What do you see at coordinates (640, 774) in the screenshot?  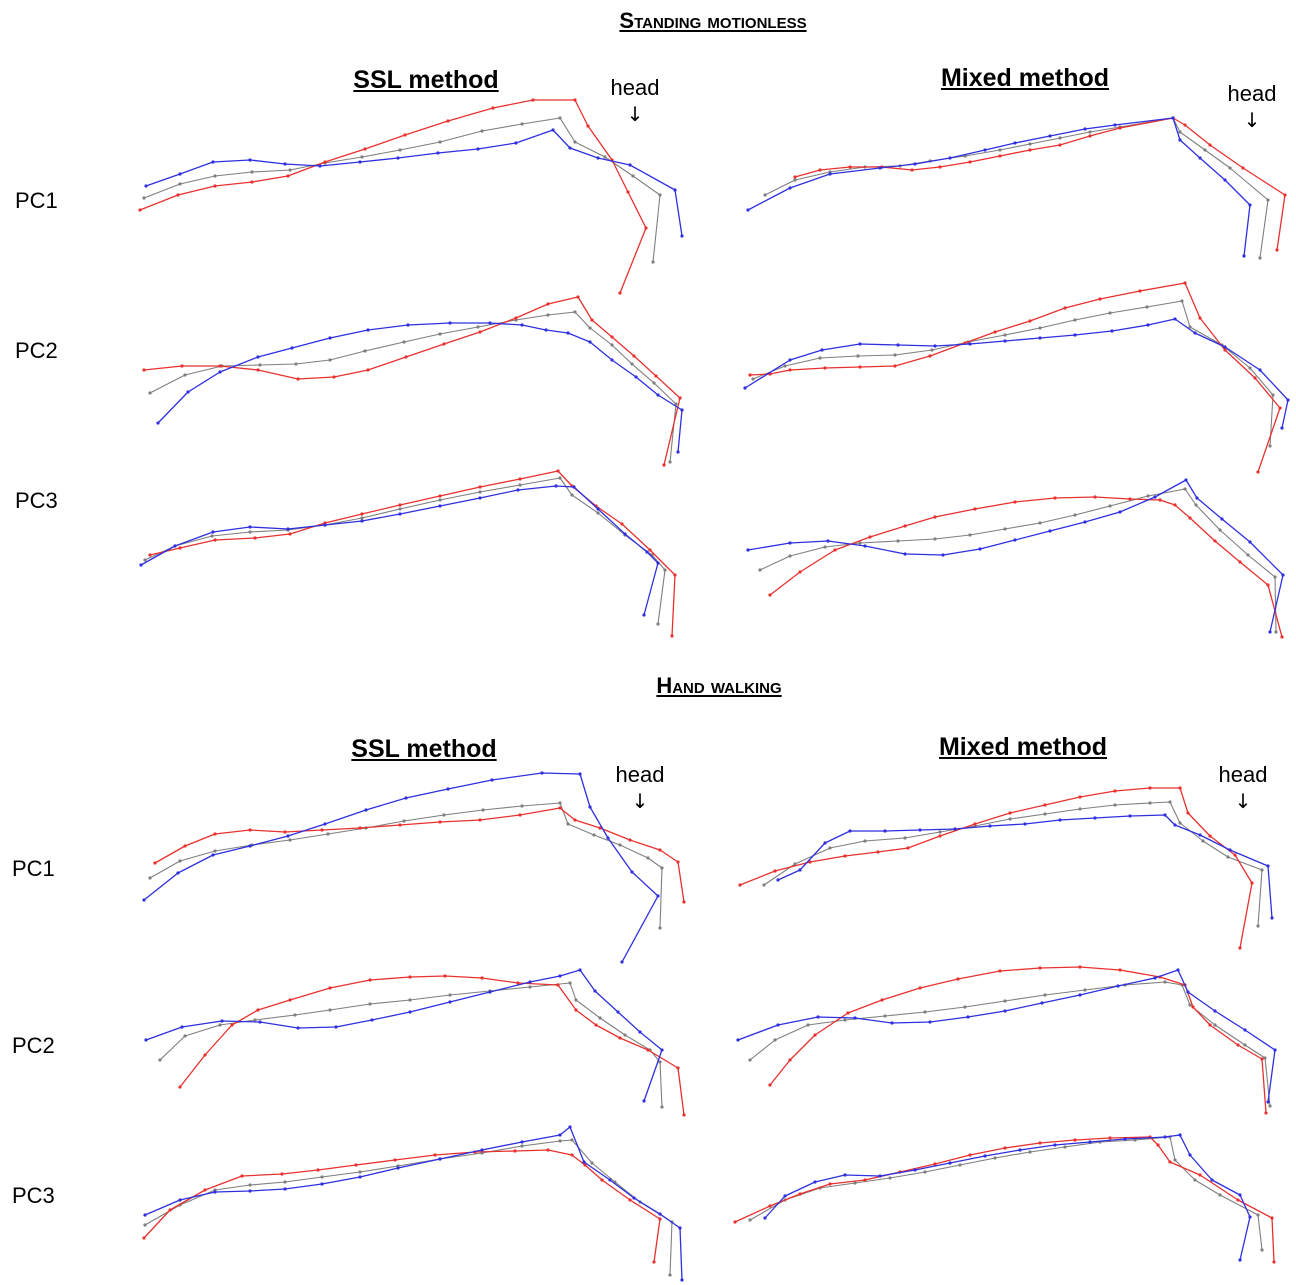 I see `head-label-ssl-walking: head` at bounding box center [640, 774].